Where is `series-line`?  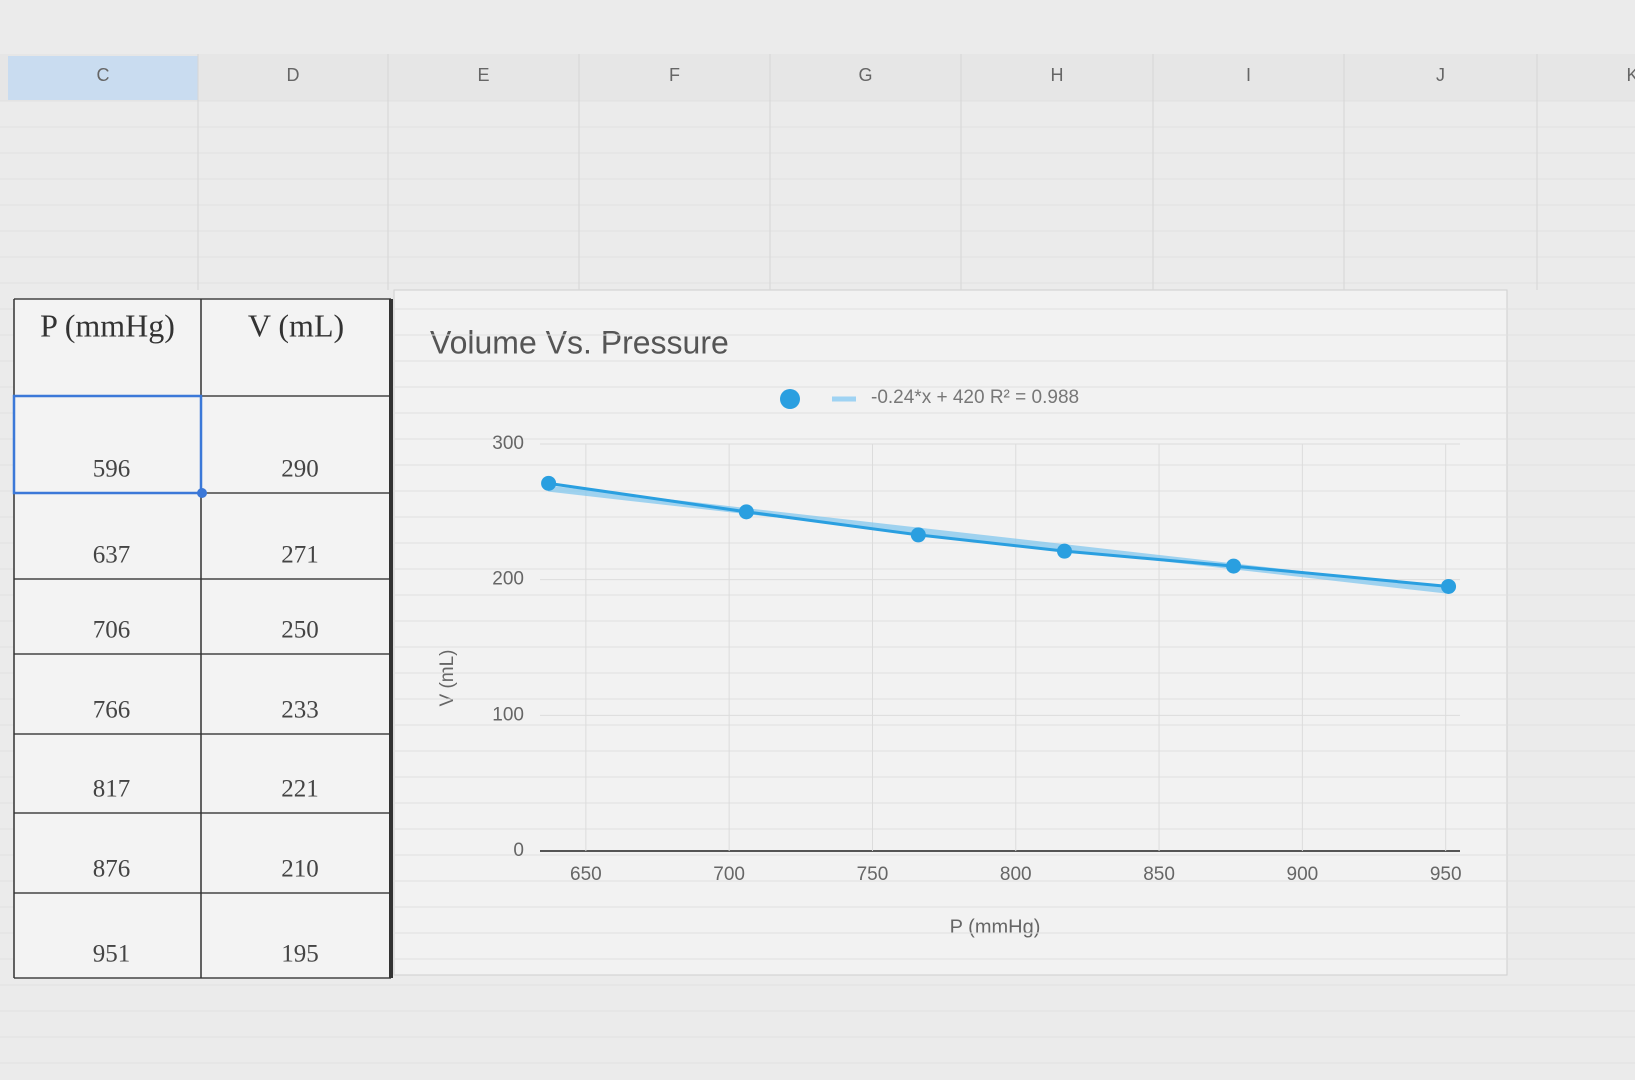
series-line is located at coordinates (998, 534).